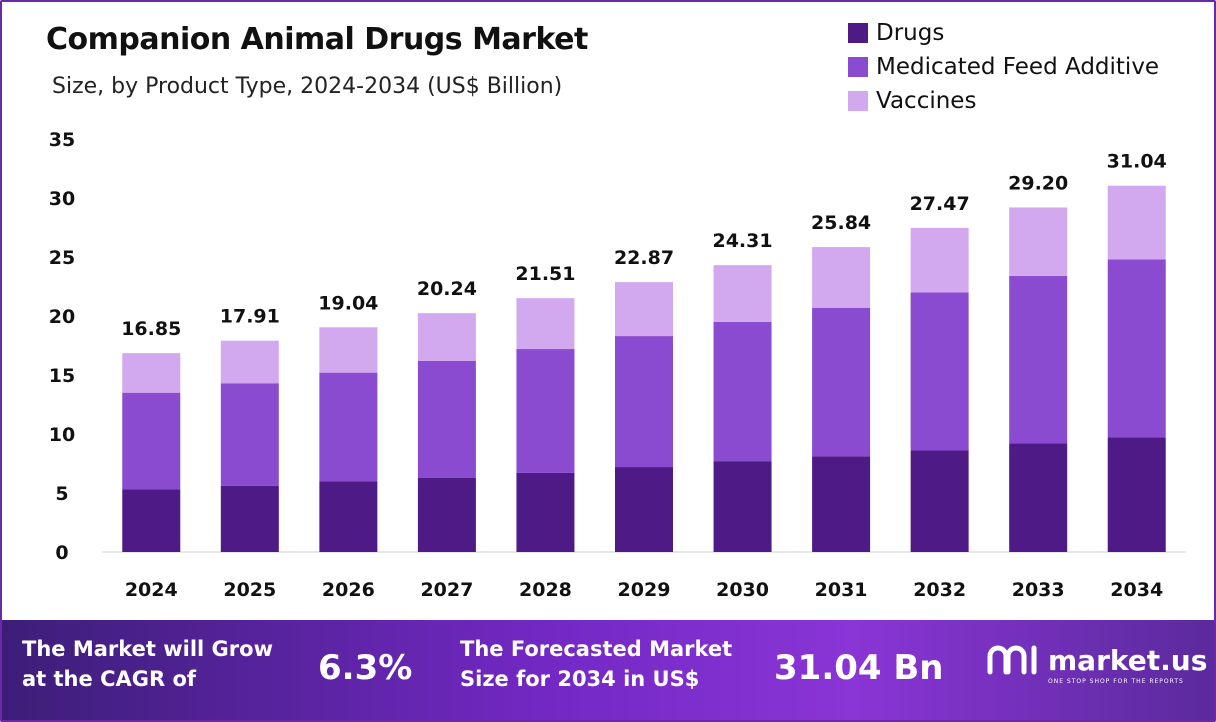 This screenshot has height=722, width=1216. Describe the element at coordinates (1038, 590) in the screenshot. I see `x-tick-label: 2033` at that location.